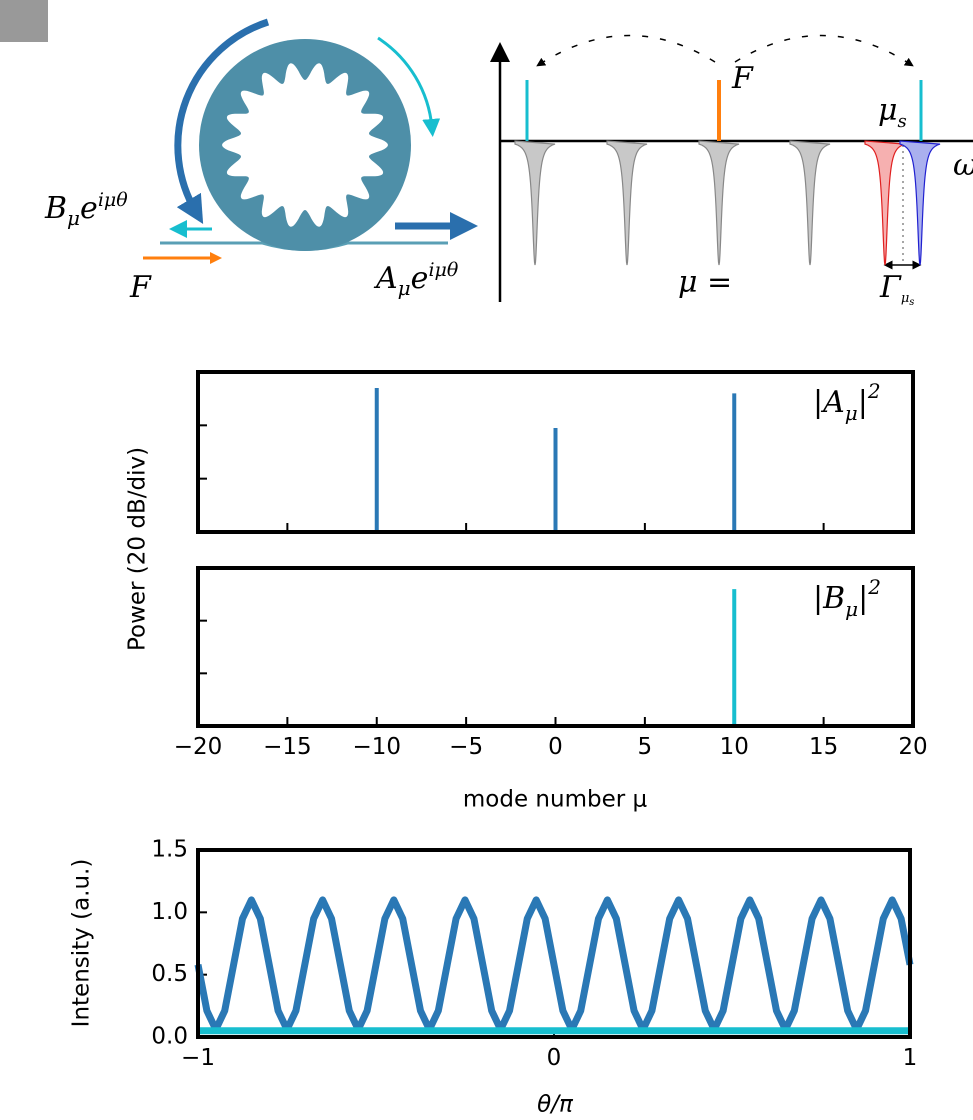 This screenshot has height=1120, width=973. Describe the element at coordinates (140, 287) in the screenshot. I see `f-input-label: F` at that location.